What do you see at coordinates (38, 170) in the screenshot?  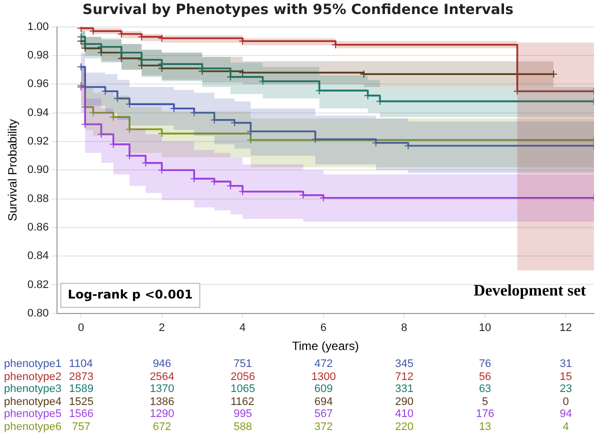 I see `y-tick-label: 0.90` at bounding box center [38, 170].